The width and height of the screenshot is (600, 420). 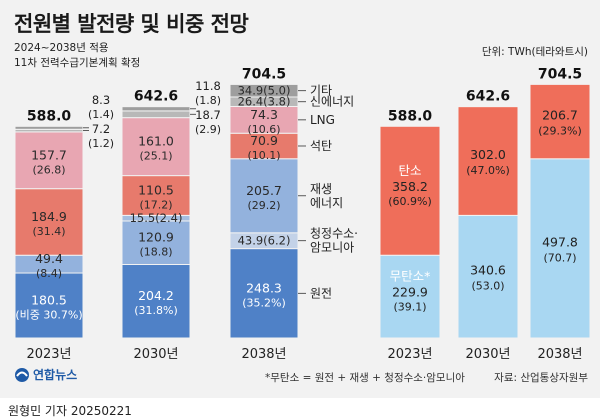 What do you see at coordinates (321, 91) in the screenshot?
I see `legend-label: 기타` at bounding box center [321, 91].